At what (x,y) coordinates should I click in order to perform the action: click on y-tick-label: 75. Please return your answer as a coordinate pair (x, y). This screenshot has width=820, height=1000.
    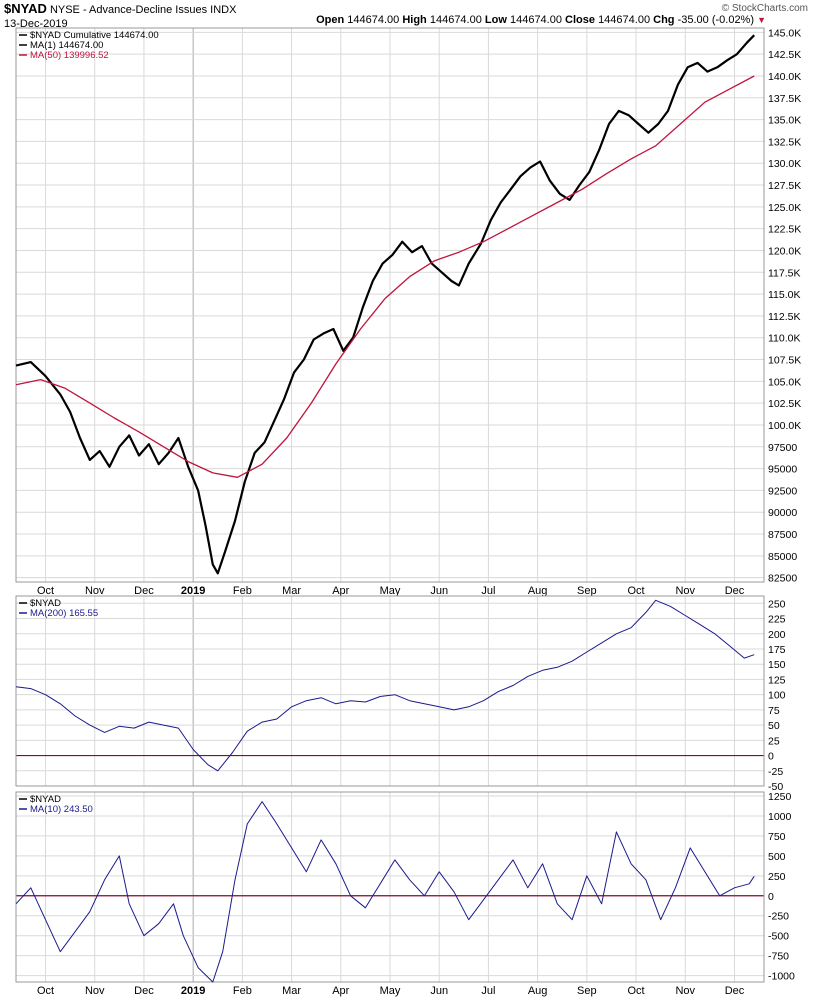
    Looking at the image, I should click on (774, 711).